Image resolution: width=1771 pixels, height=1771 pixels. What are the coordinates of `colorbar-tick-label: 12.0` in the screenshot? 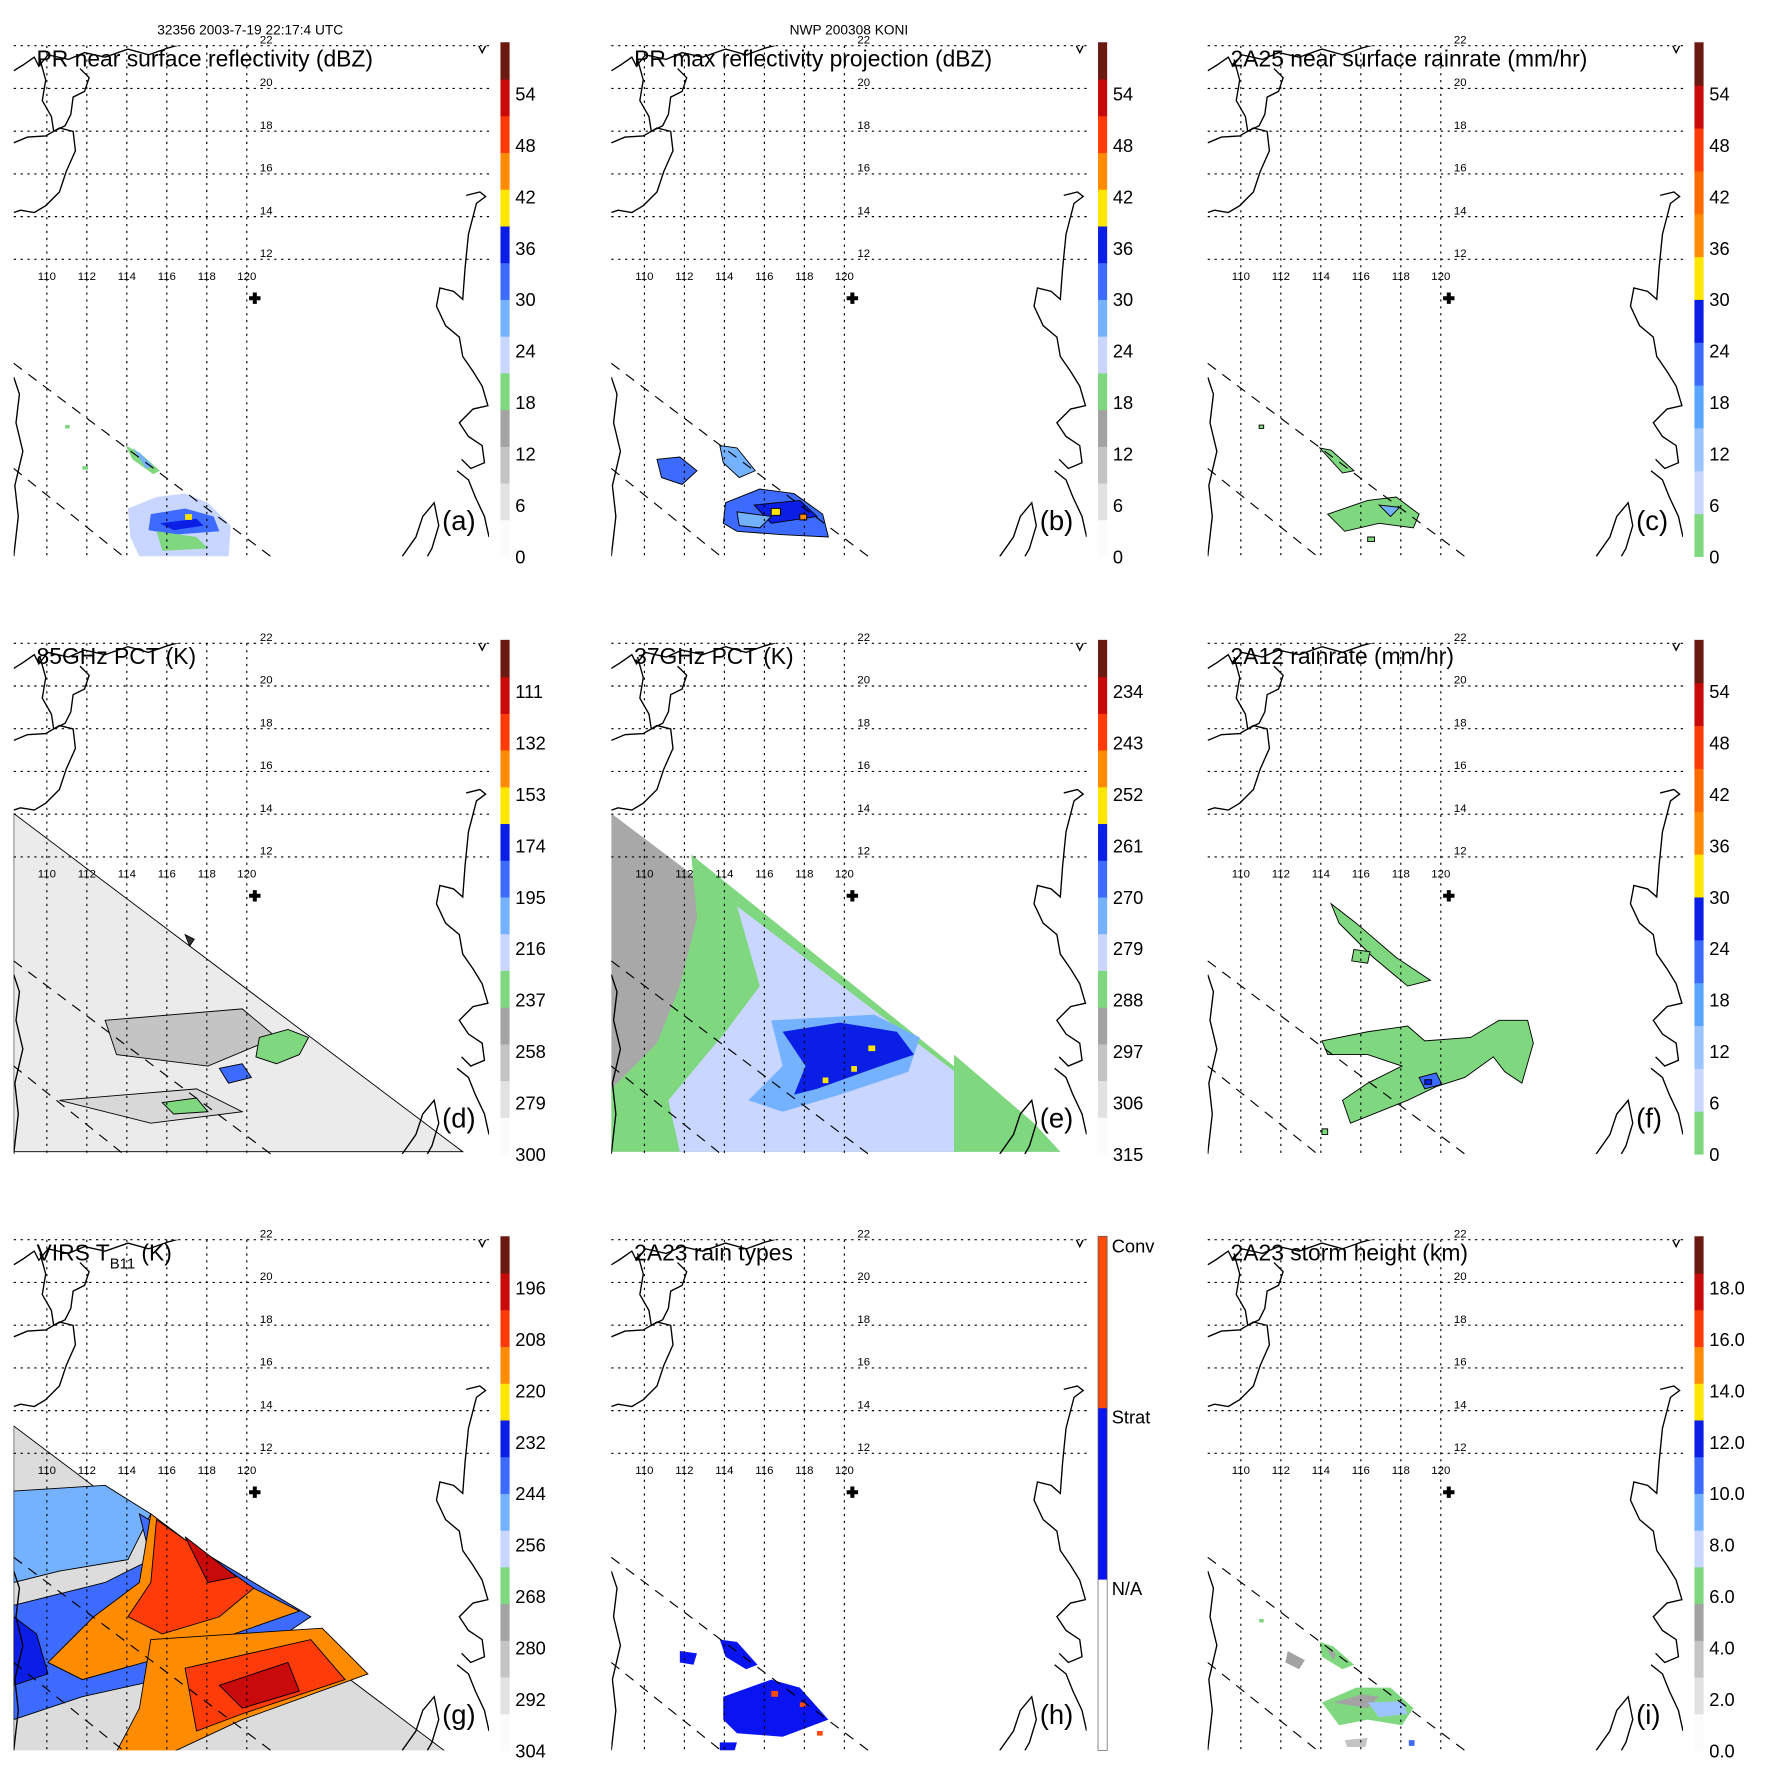 It's located at (1727, 1442).